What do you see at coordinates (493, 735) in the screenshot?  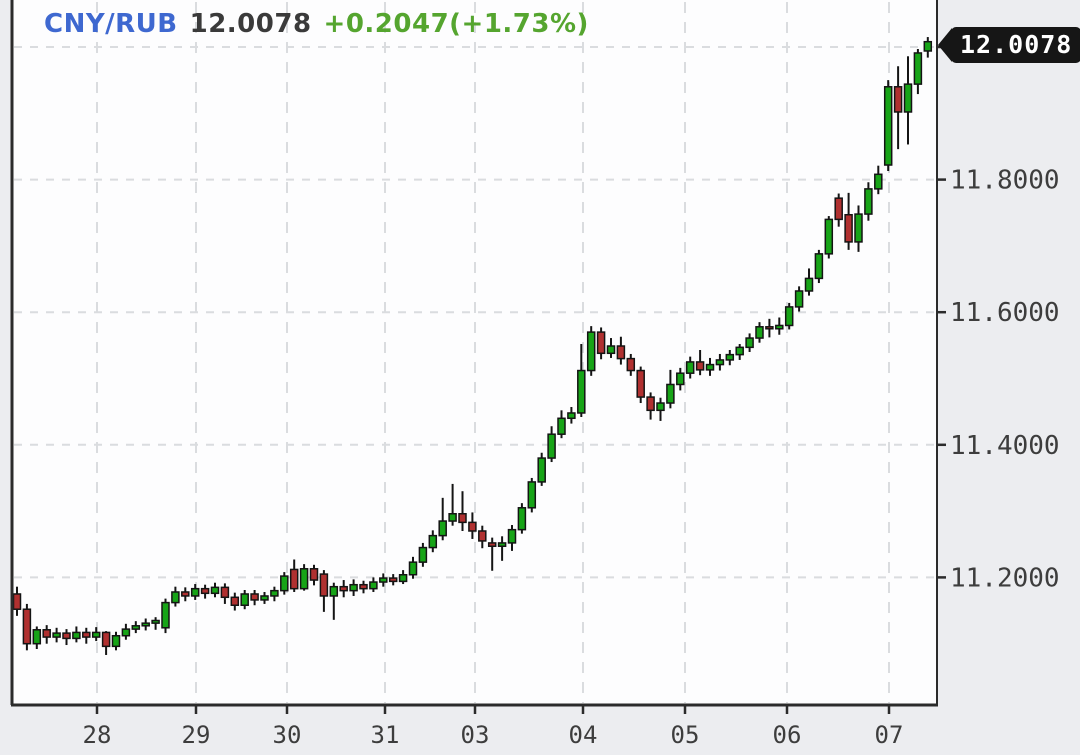 I see `x-axis-labels: 28 29 30 31 03 04 05 06 07` at bounding box center [493, 735].